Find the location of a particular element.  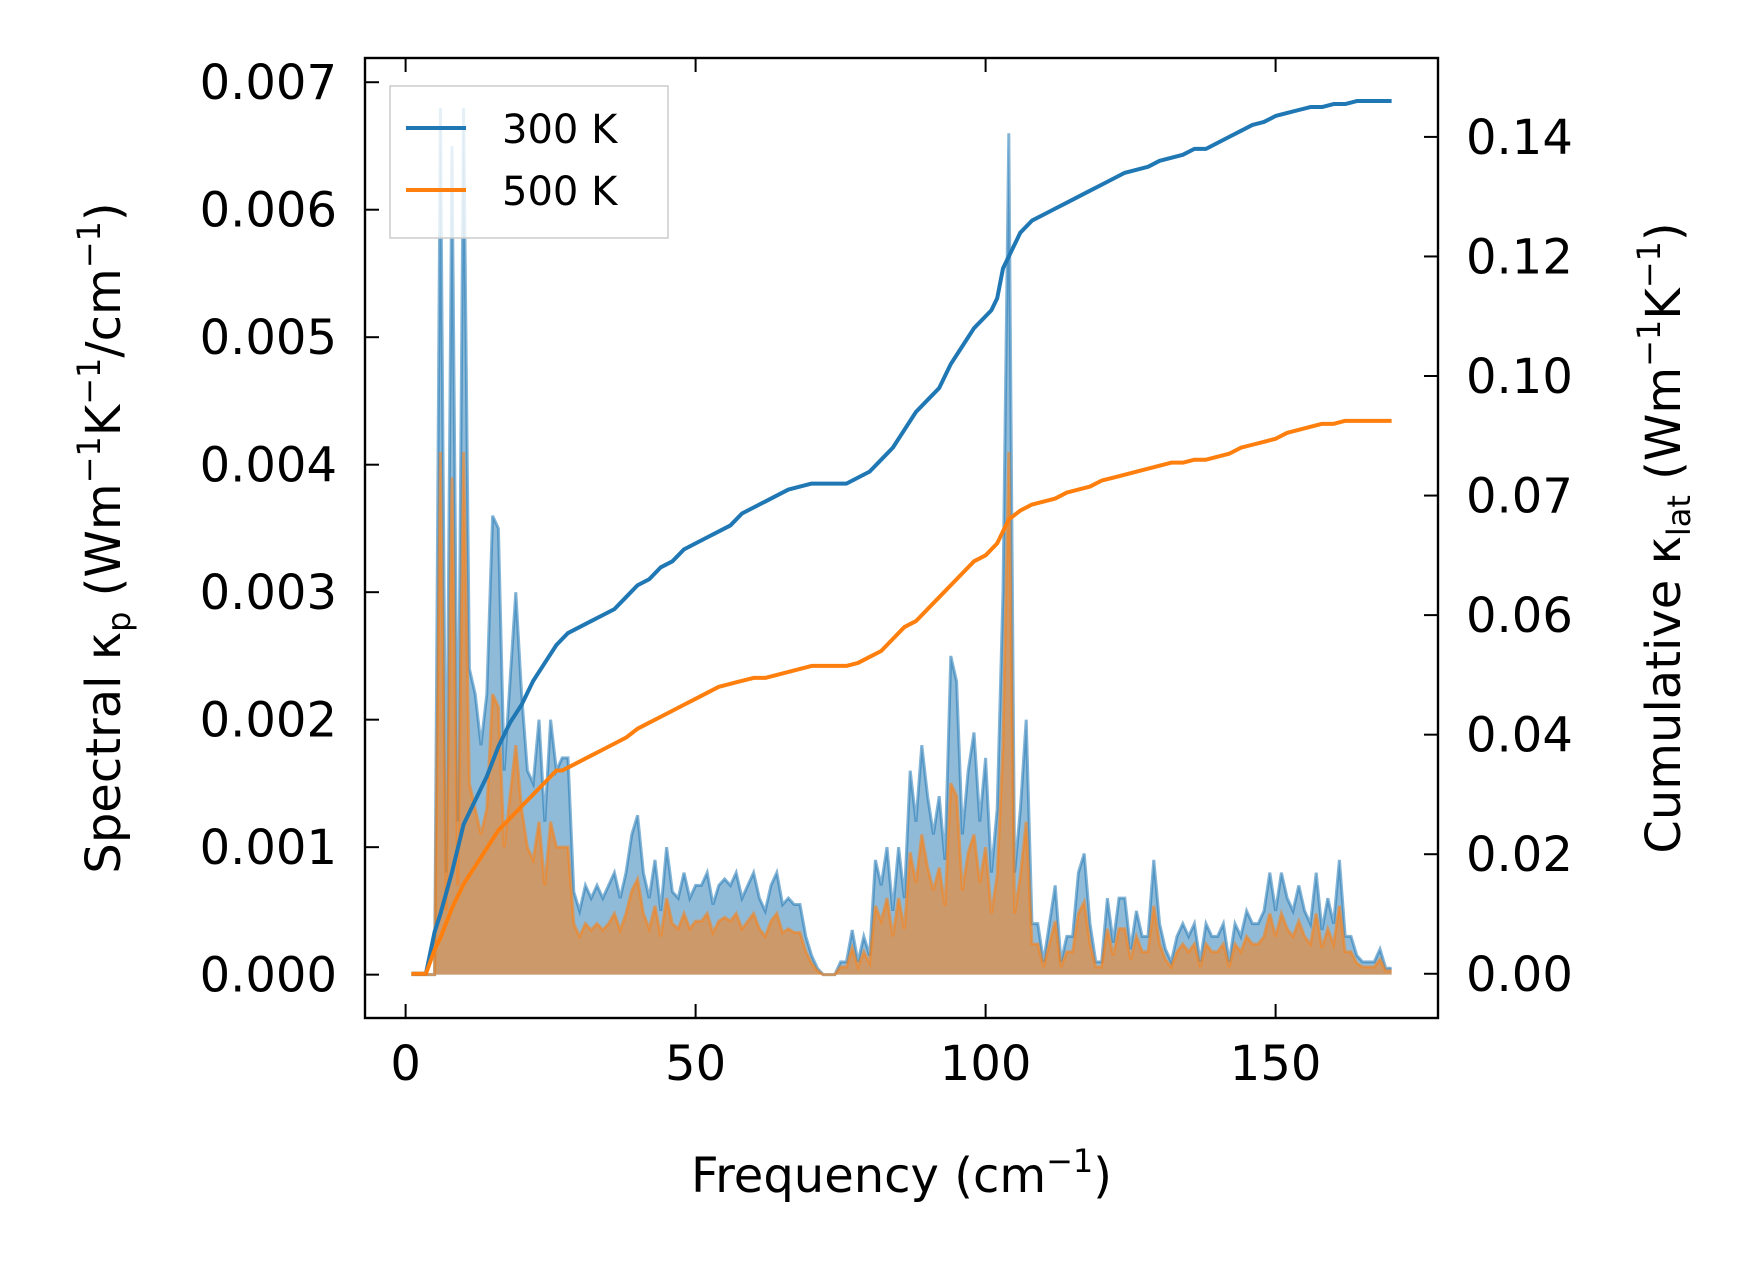

legend: 300 K 500 K is located at coordinates (529, 162).